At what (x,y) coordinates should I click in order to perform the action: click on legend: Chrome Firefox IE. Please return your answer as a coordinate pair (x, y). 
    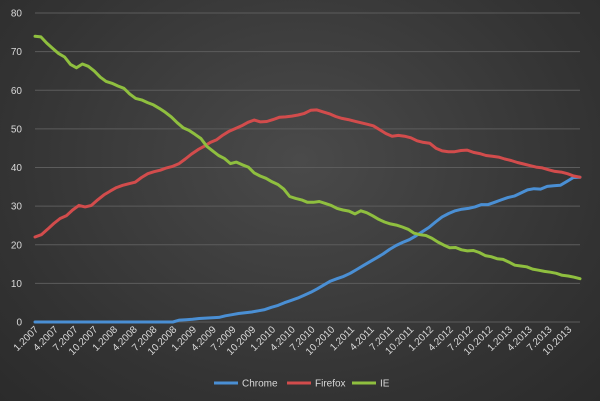
    Looking at the image, I should click on (302, 384).